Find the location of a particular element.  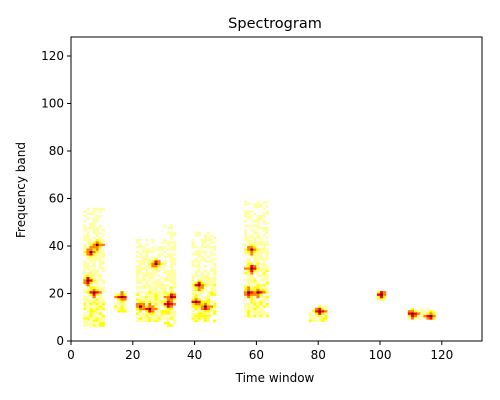

x-tick-label: 100 is located at coordinates (380, 355).